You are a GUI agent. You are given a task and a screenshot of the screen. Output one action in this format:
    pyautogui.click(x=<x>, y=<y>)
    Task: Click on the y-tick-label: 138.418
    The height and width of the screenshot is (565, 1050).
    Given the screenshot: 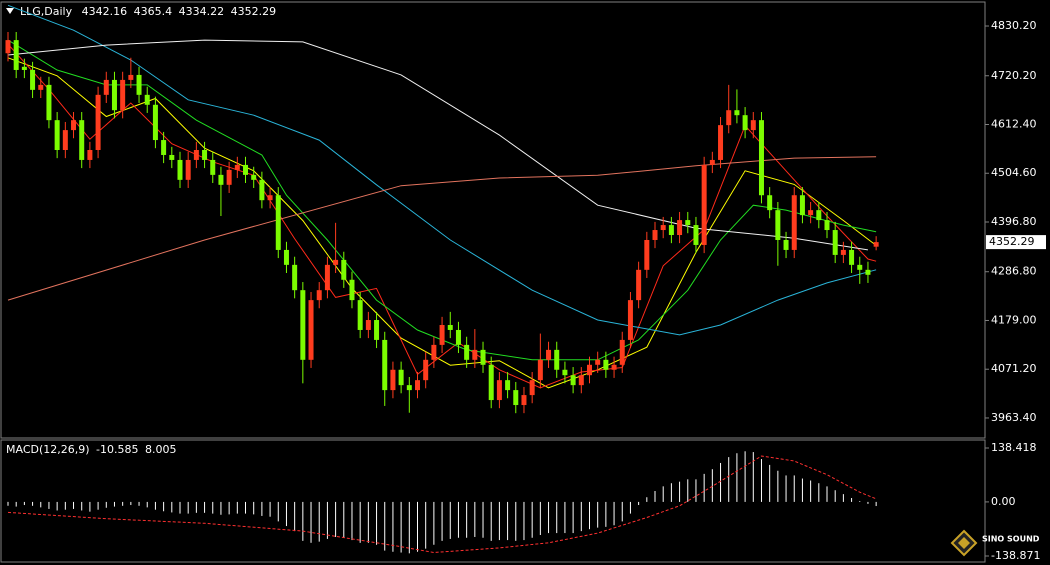 What is the action you would take?
    pyautogui.click(x=1014, y=447)
    